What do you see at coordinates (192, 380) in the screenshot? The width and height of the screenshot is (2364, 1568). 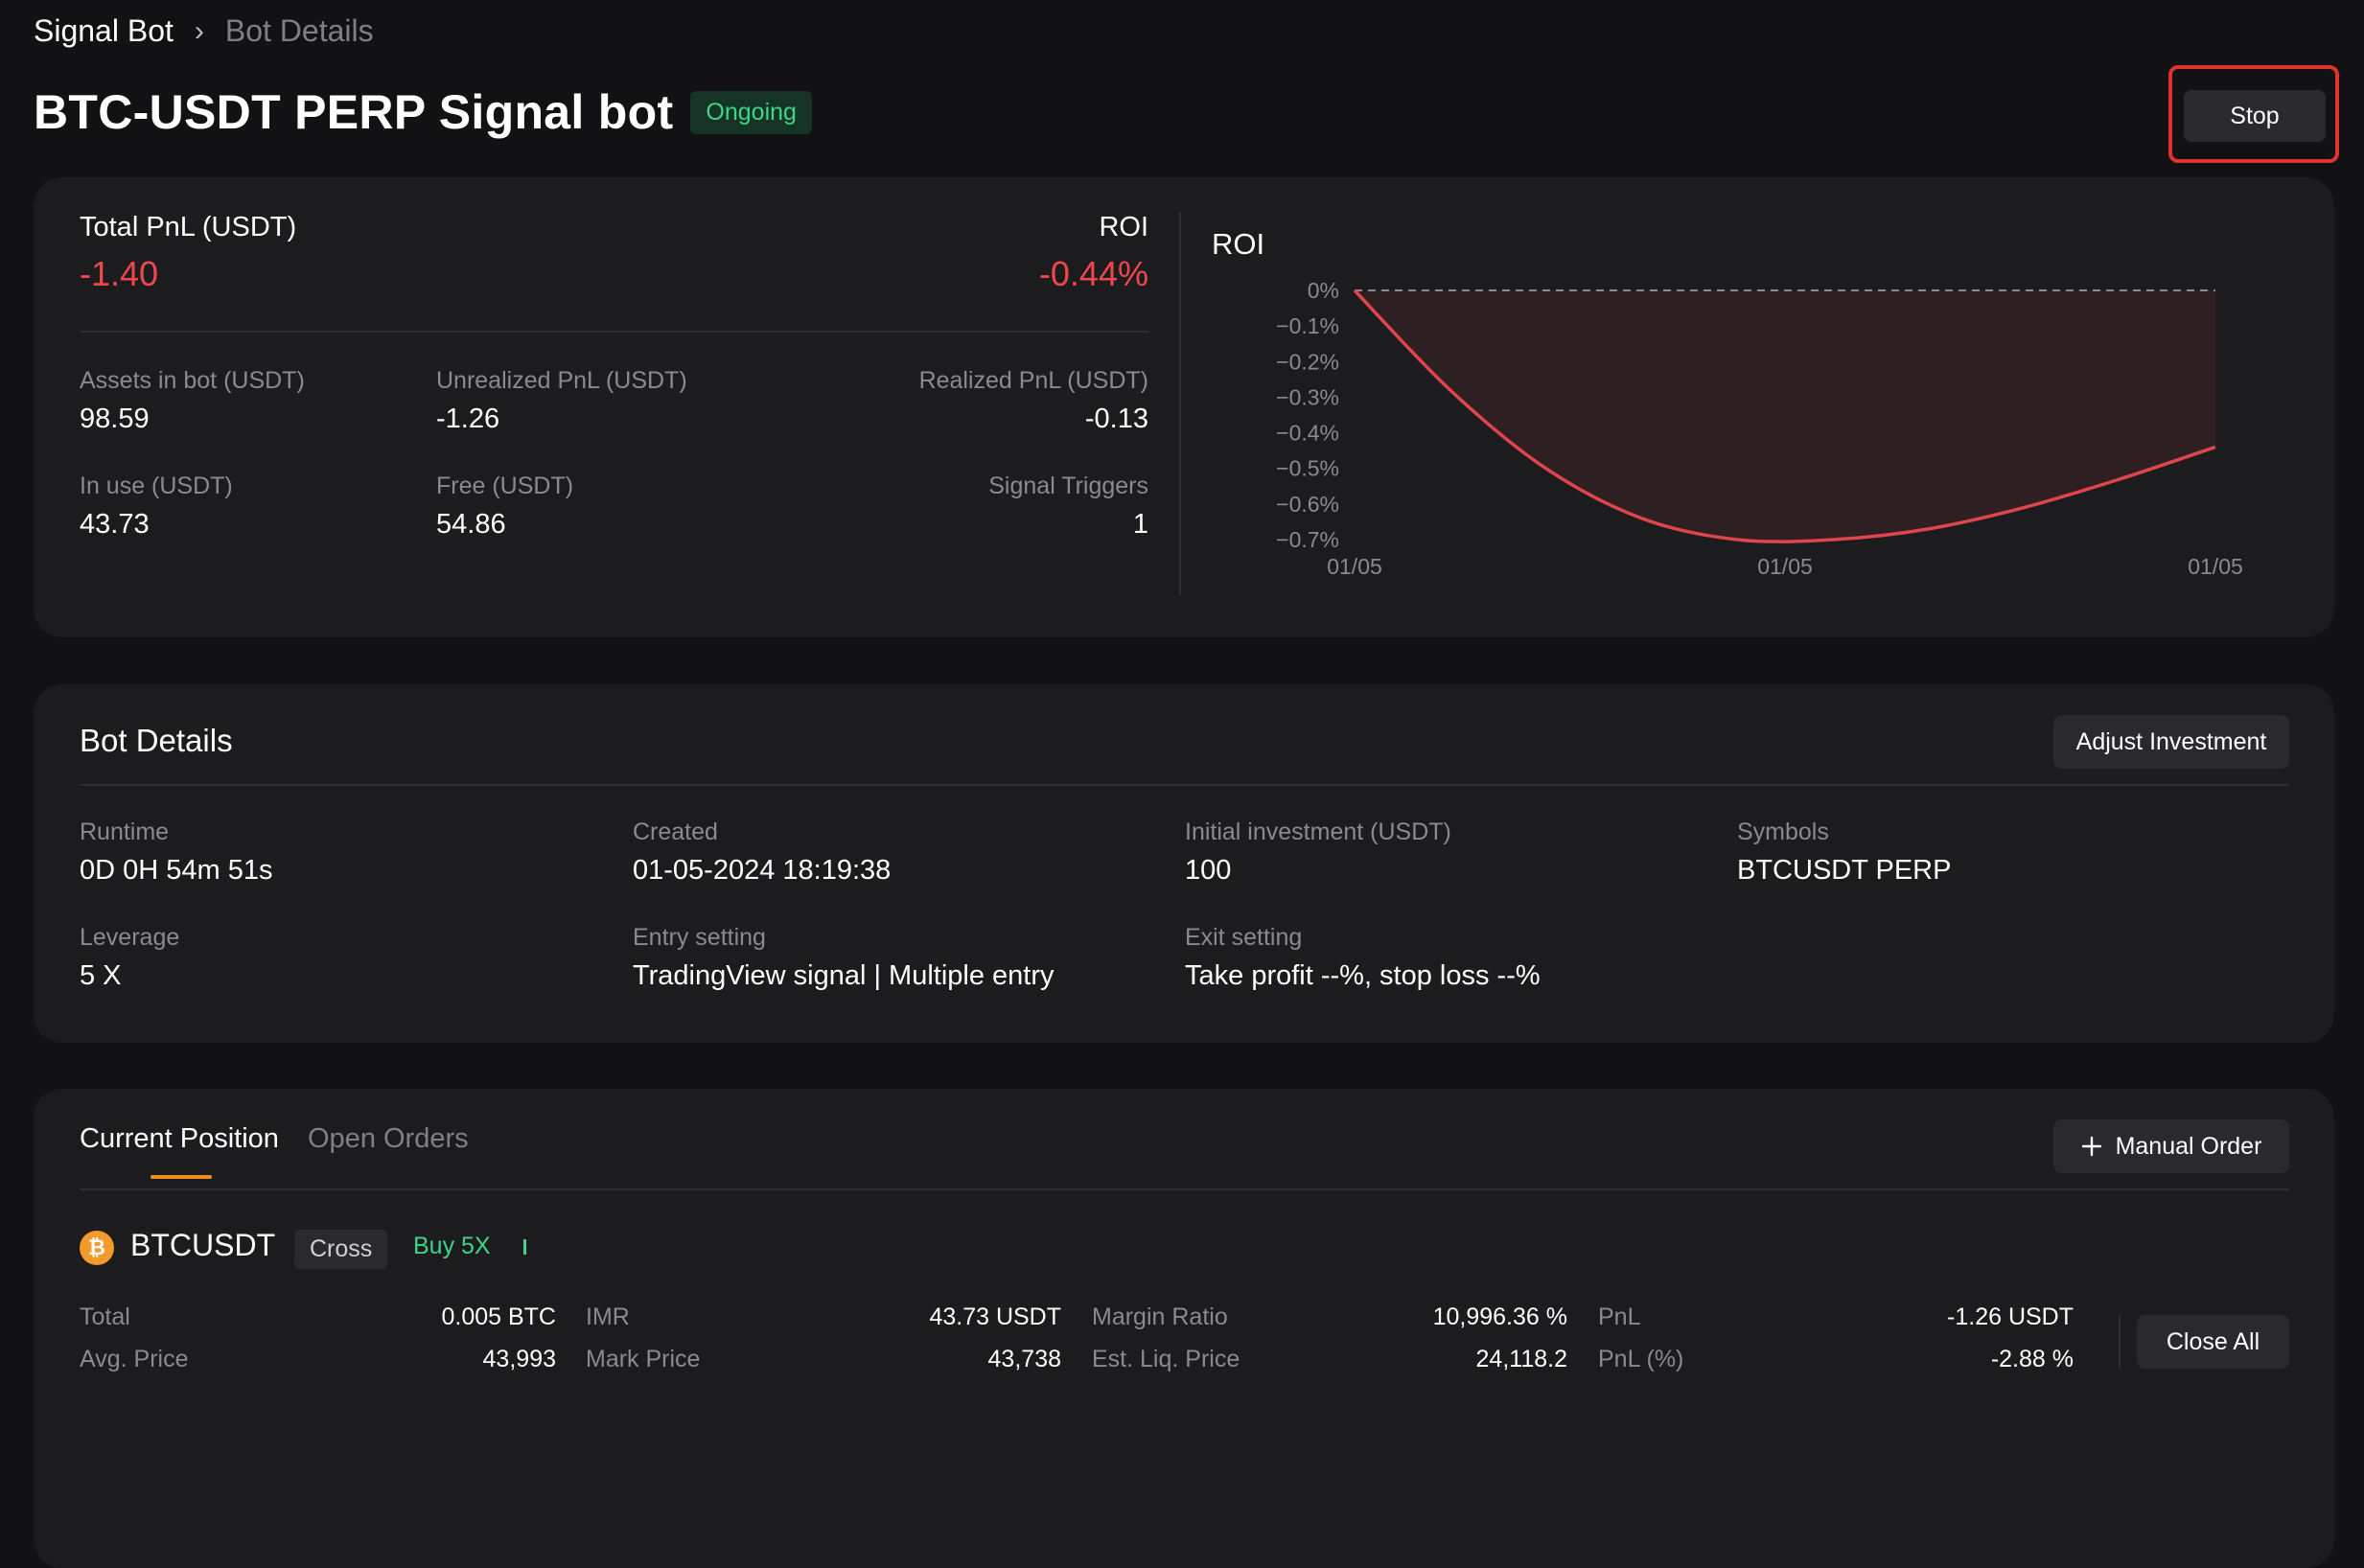 I see `assets-label: Assets in bot (USDT)` at bounding box center [192, 380].